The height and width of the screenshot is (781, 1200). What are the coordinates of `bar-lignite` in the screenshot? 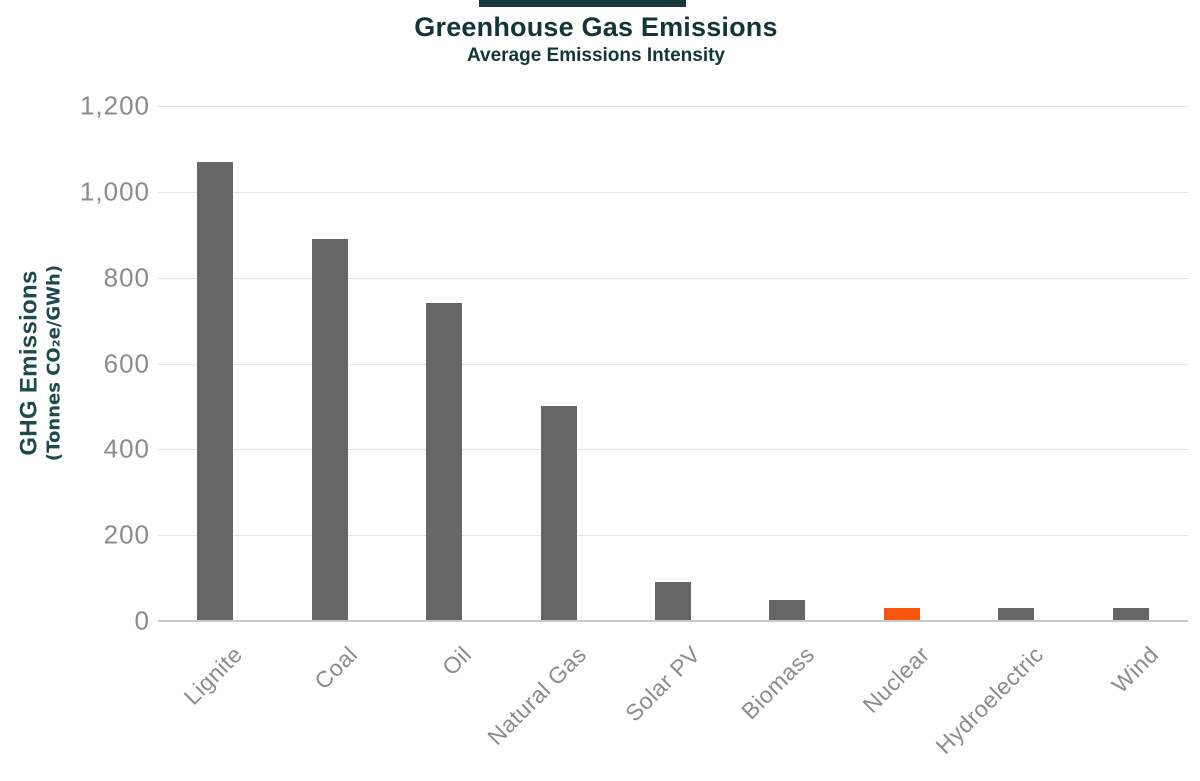 It's located at (215, 391).